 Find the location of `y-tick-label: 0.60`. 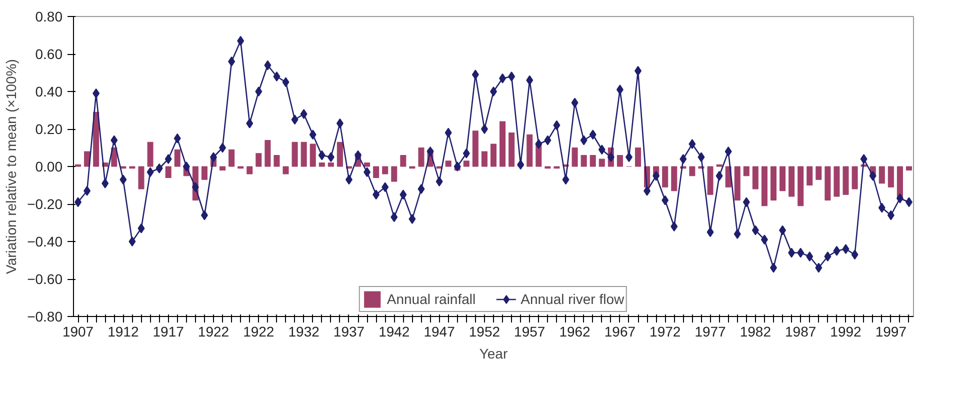

y-tick-label: 0.60 is located at coordinates (49, 54).